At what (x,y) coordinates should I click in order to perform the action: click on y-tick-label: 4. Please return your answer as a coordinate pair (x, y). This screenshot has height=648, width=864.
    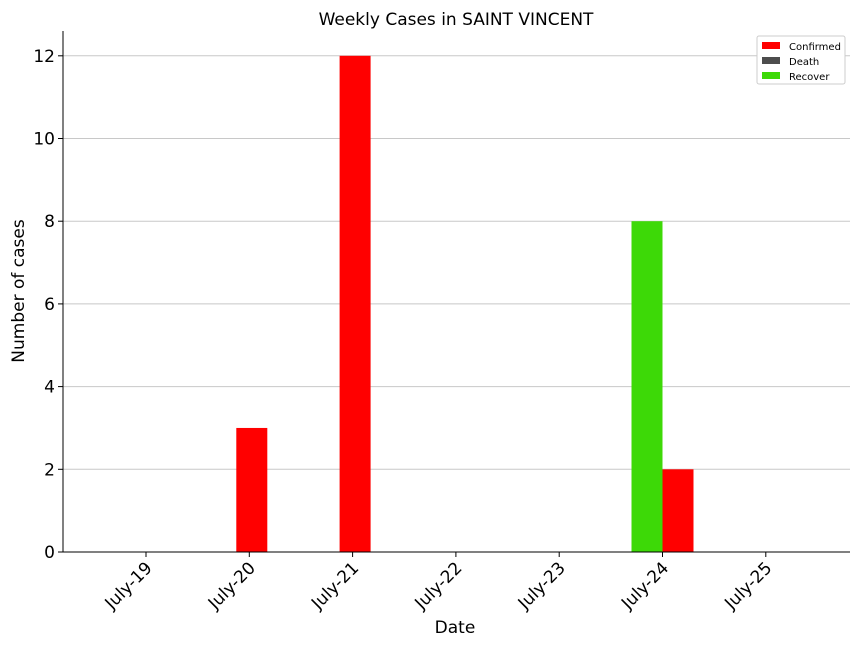
    Looking at the image, I should click on (49, 388).